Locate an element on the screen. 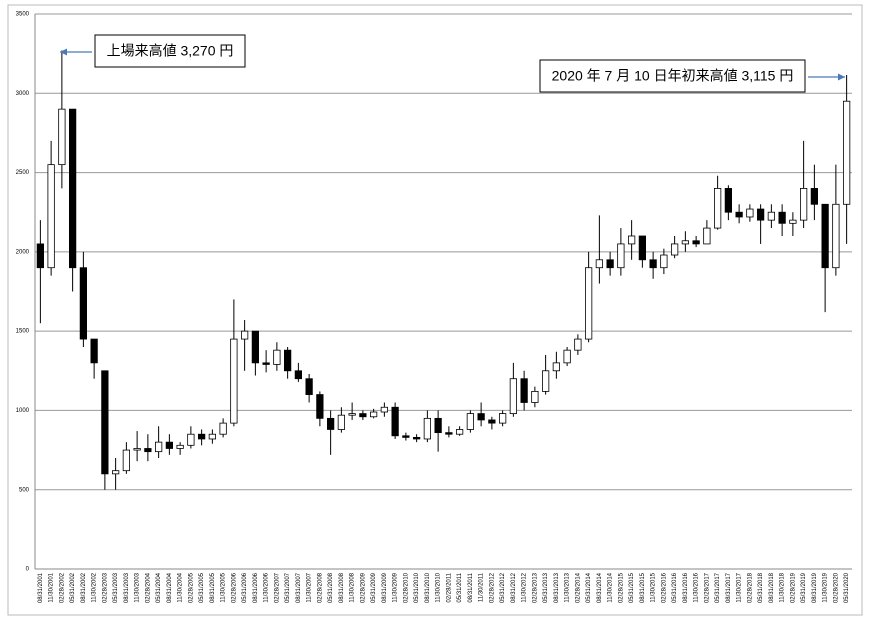 The height and width of the screenshot is (622, 870). x-tick-label: 11/30/2004 is located at coordinates (181, 587).